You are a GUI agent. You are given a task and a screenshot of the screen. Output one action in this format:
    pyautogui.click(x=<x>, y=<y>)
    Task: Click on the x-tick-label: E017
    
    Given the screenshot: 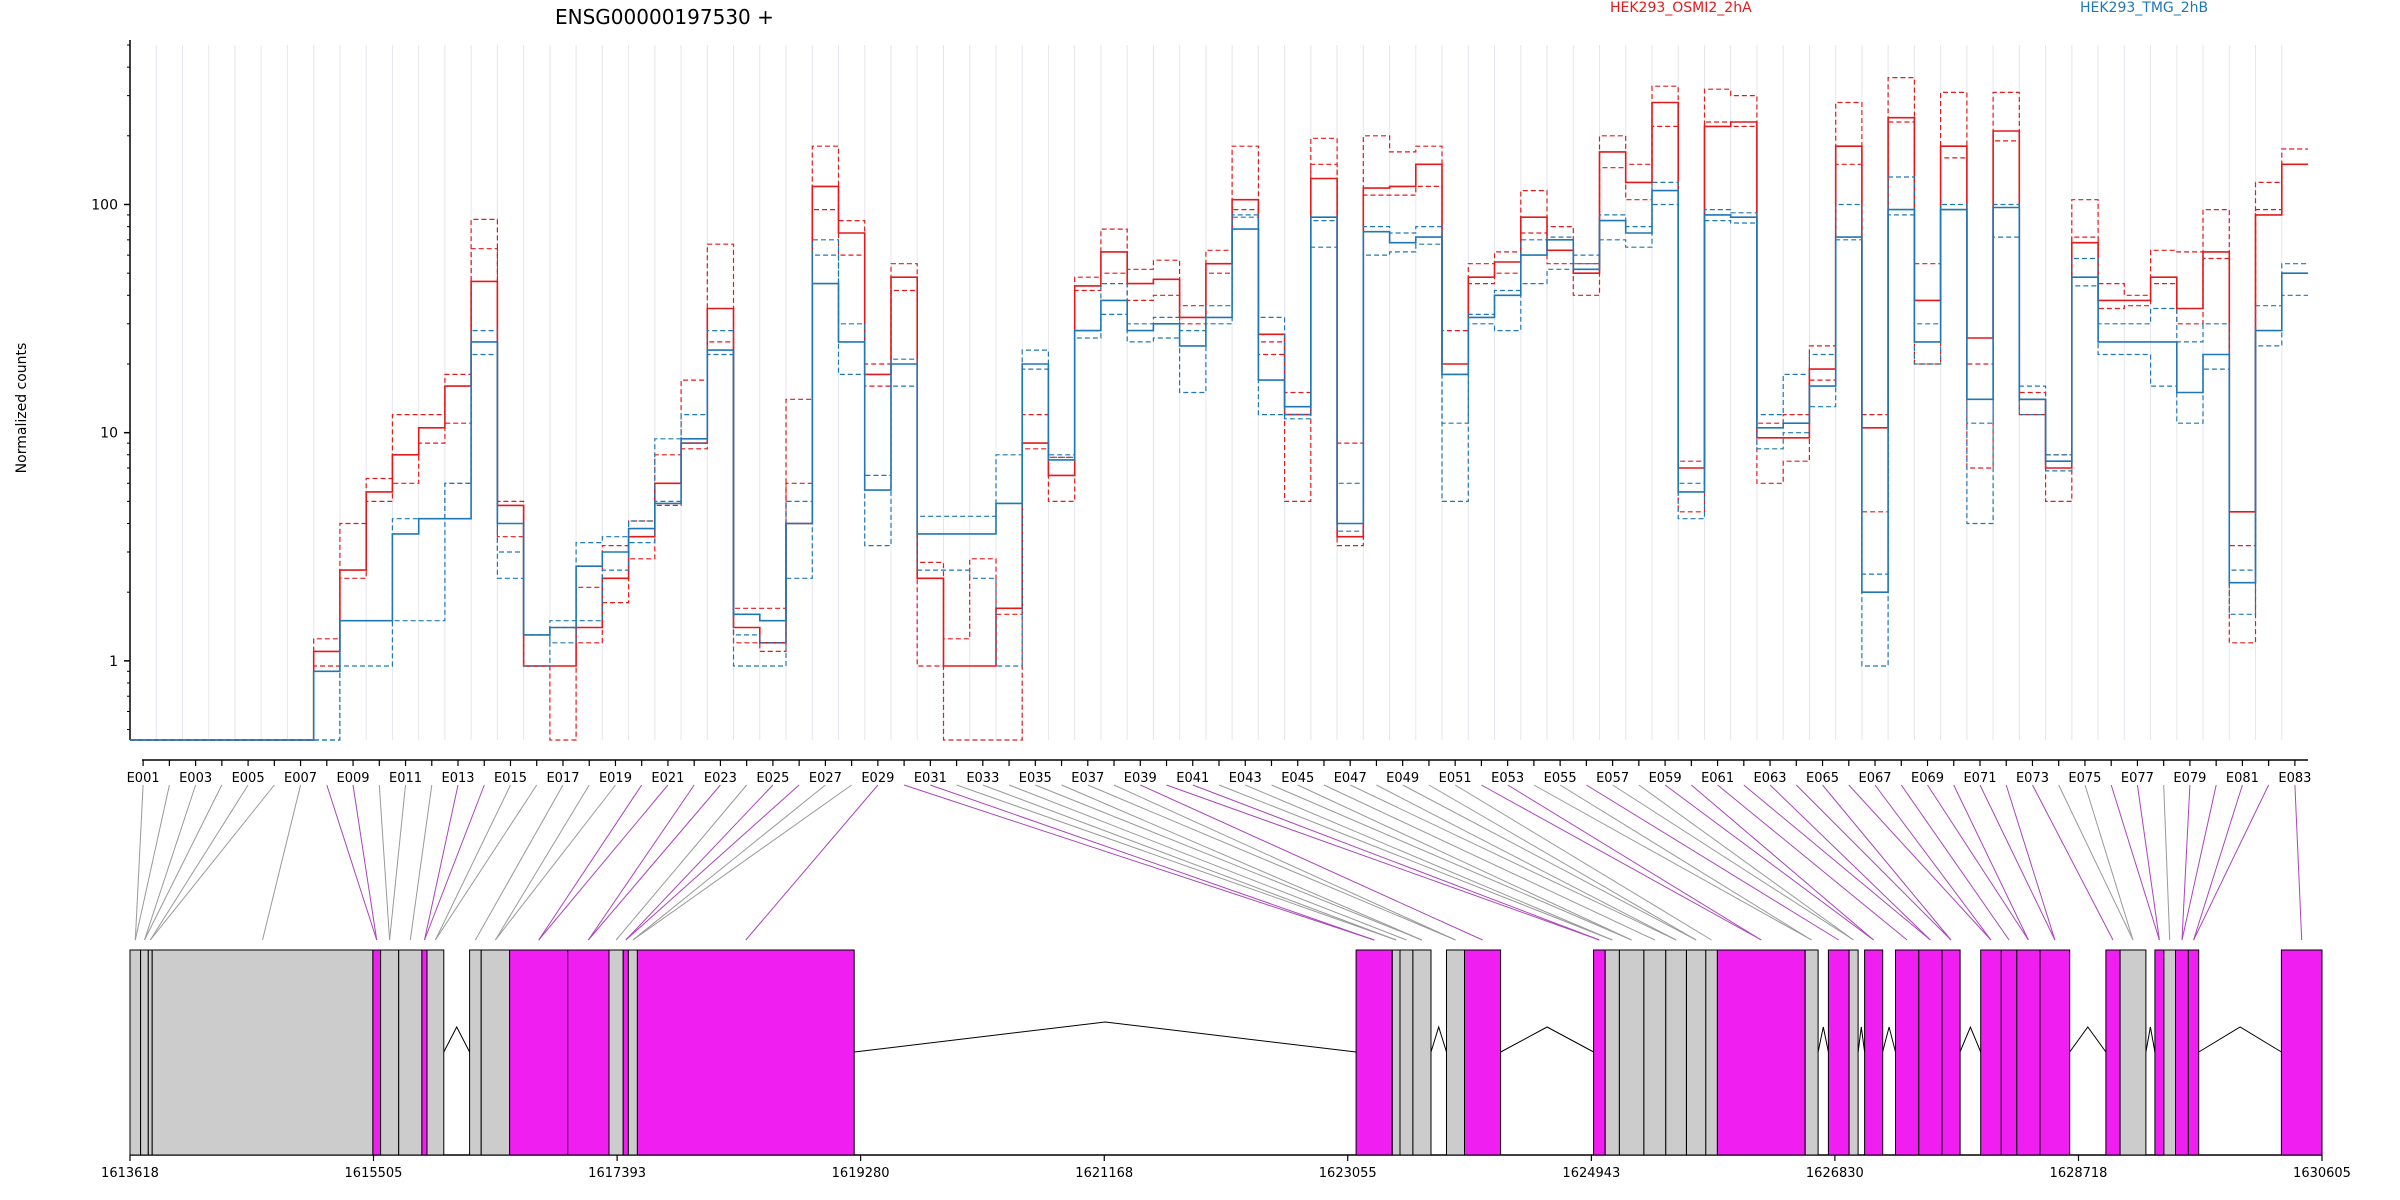 What is the action you would take?
    pyautogui.click(x=562, y=778)
    